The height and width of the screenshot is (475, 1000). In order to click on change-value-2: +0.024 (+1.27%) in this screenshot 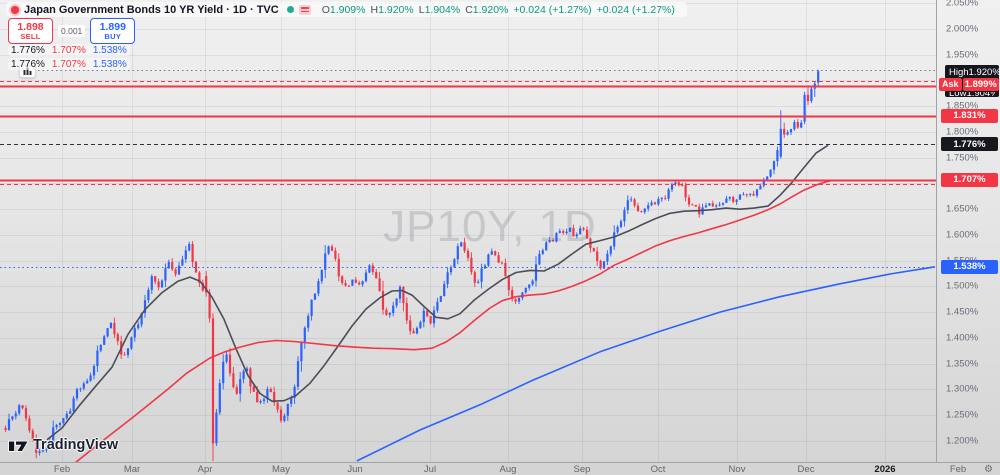, I will do `click(635, 9)`.